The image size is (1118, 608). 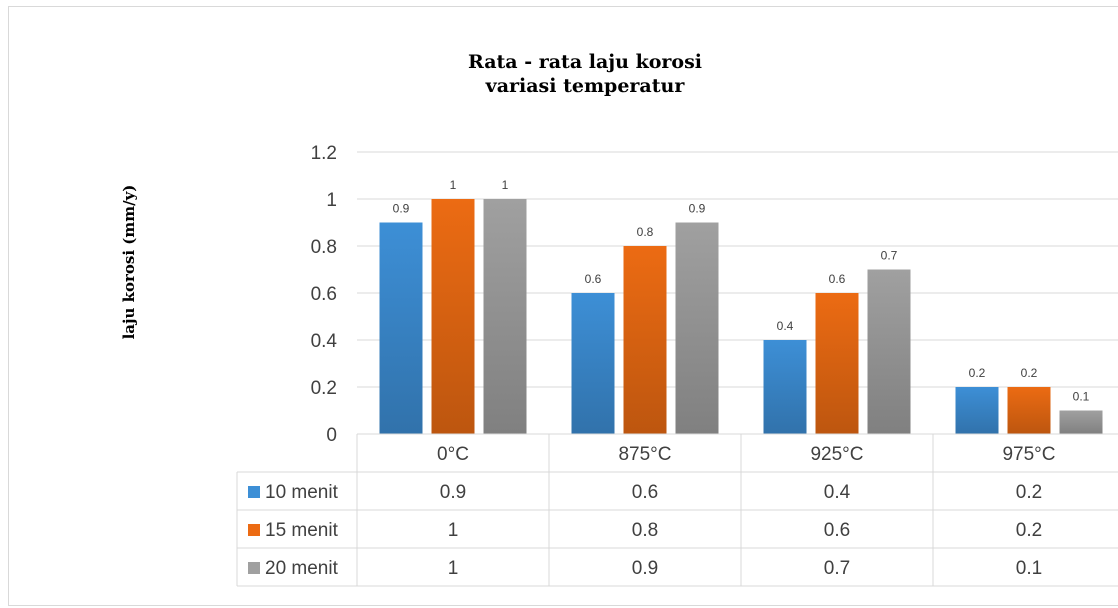 What do you see at coordinates (302, 530) in the screenshot?
I see `legend-entry: 15 menit` at bounding box center [302, 530].